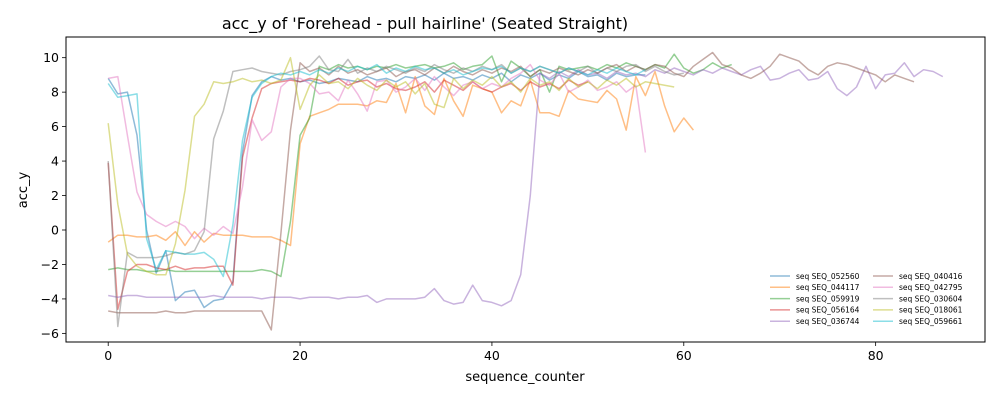 The image size is (1000, 400). What do you see at coordinates (828, 310) in the screenshot?
I see `legend-label-3: seq SEQ_056164` at bounding box center [828, 310].